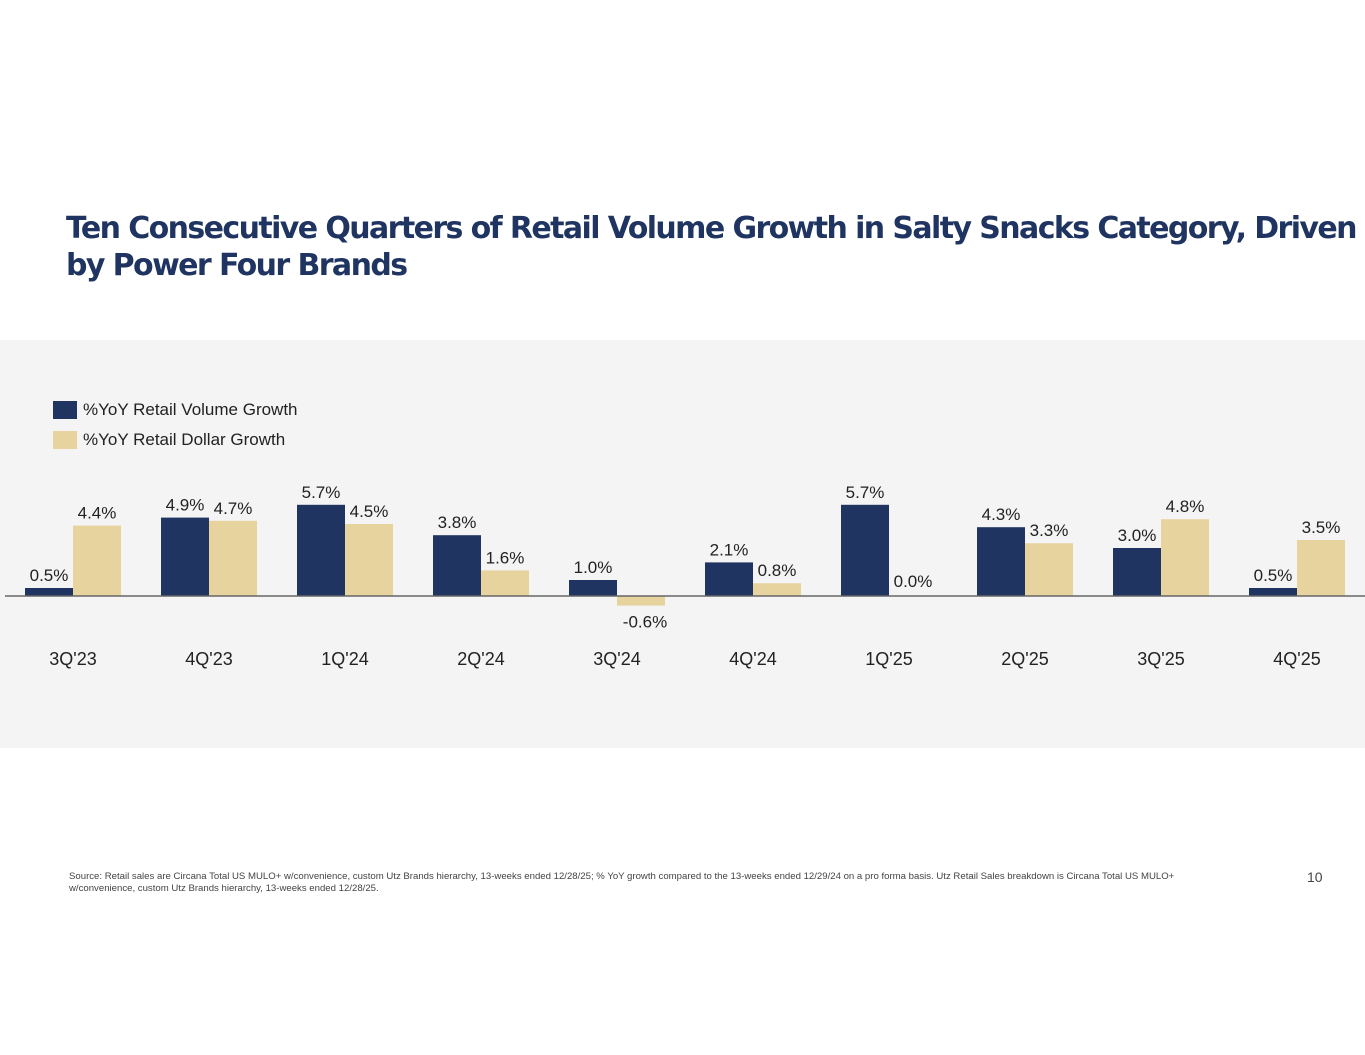  Describe the element at coordinates (65, 410) in the screenshot. I see `legend-swatch-volume` at that location.